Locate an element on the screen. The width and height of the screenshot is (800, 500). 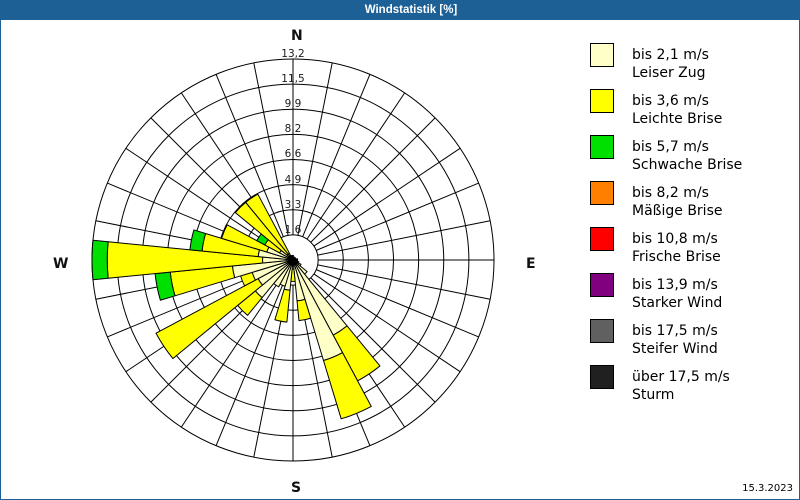
legend-speed-label: bis 10,8 m/s is located at coordinates (675, 239).